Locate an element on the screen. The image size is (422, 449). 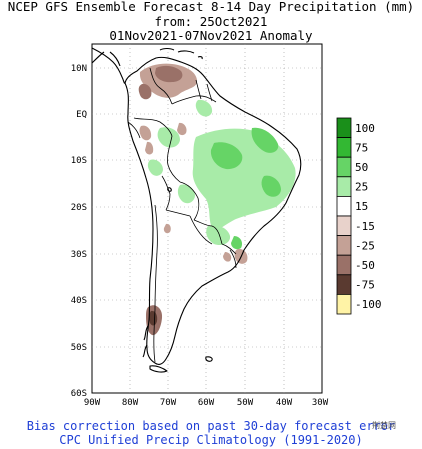
lat-label-20s: 20S is located at coordinates (79, 208).